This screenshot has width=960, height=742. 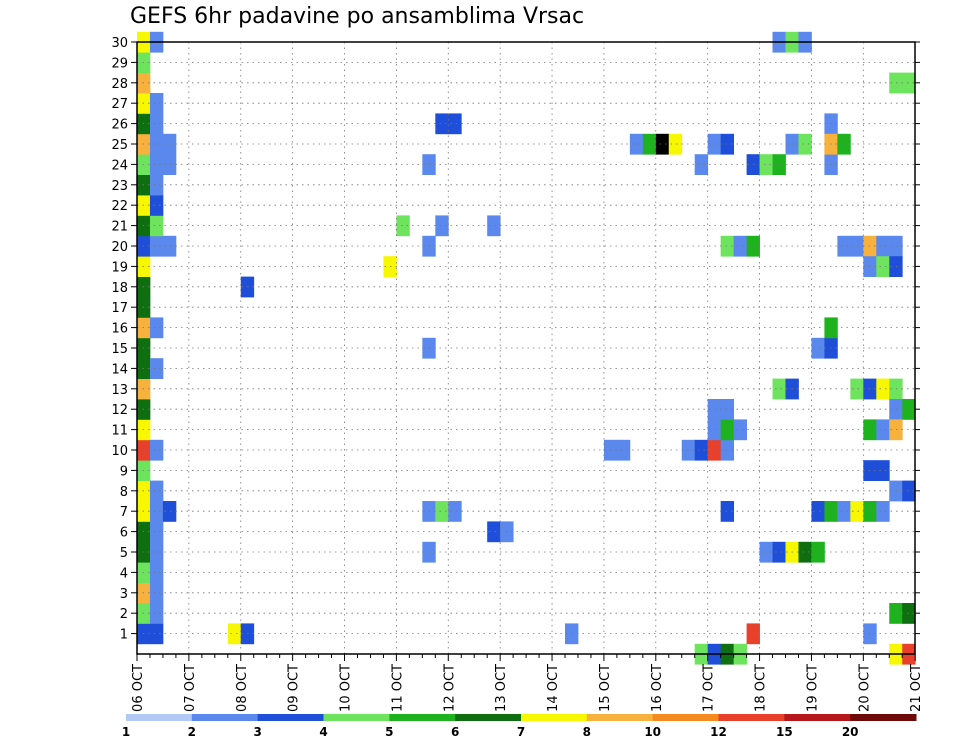 What do you see at coordinates (119, 247) in the screenshot?
I see `y-tick-label: 20` at bounding box center [119, 247].